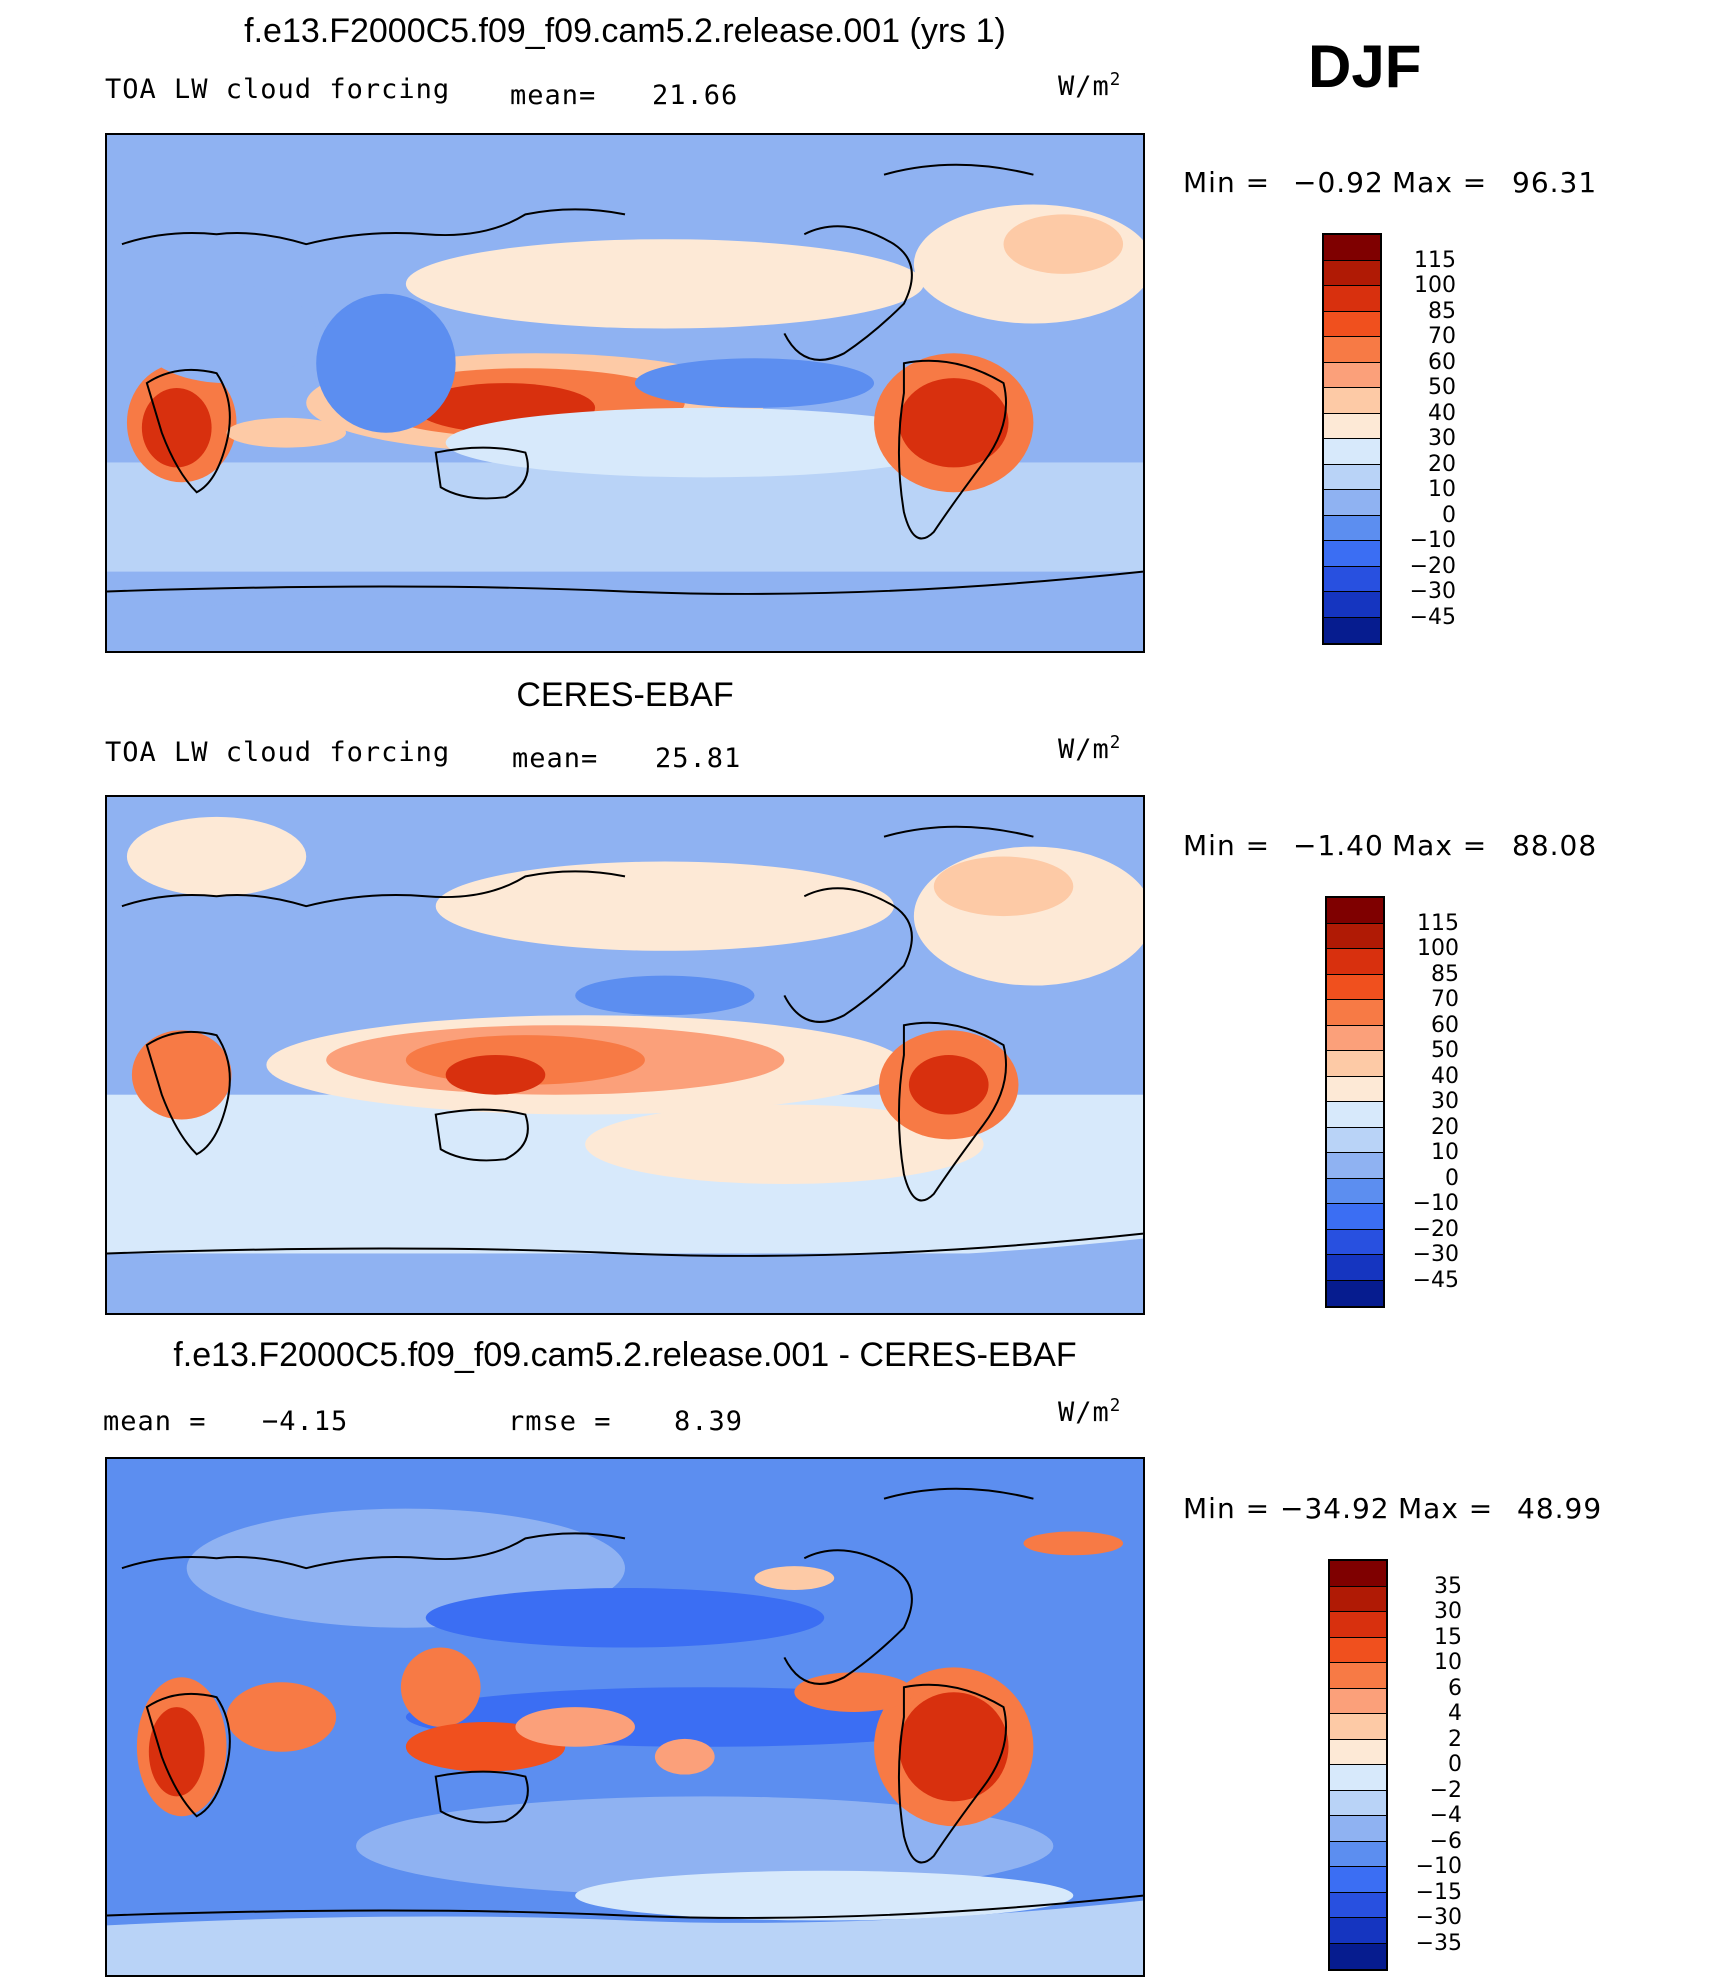  Describe the element at coordinates (278, 752) in the screenshot. I see `panel2-variable-label: TOA LW cloud forcing` at that location.